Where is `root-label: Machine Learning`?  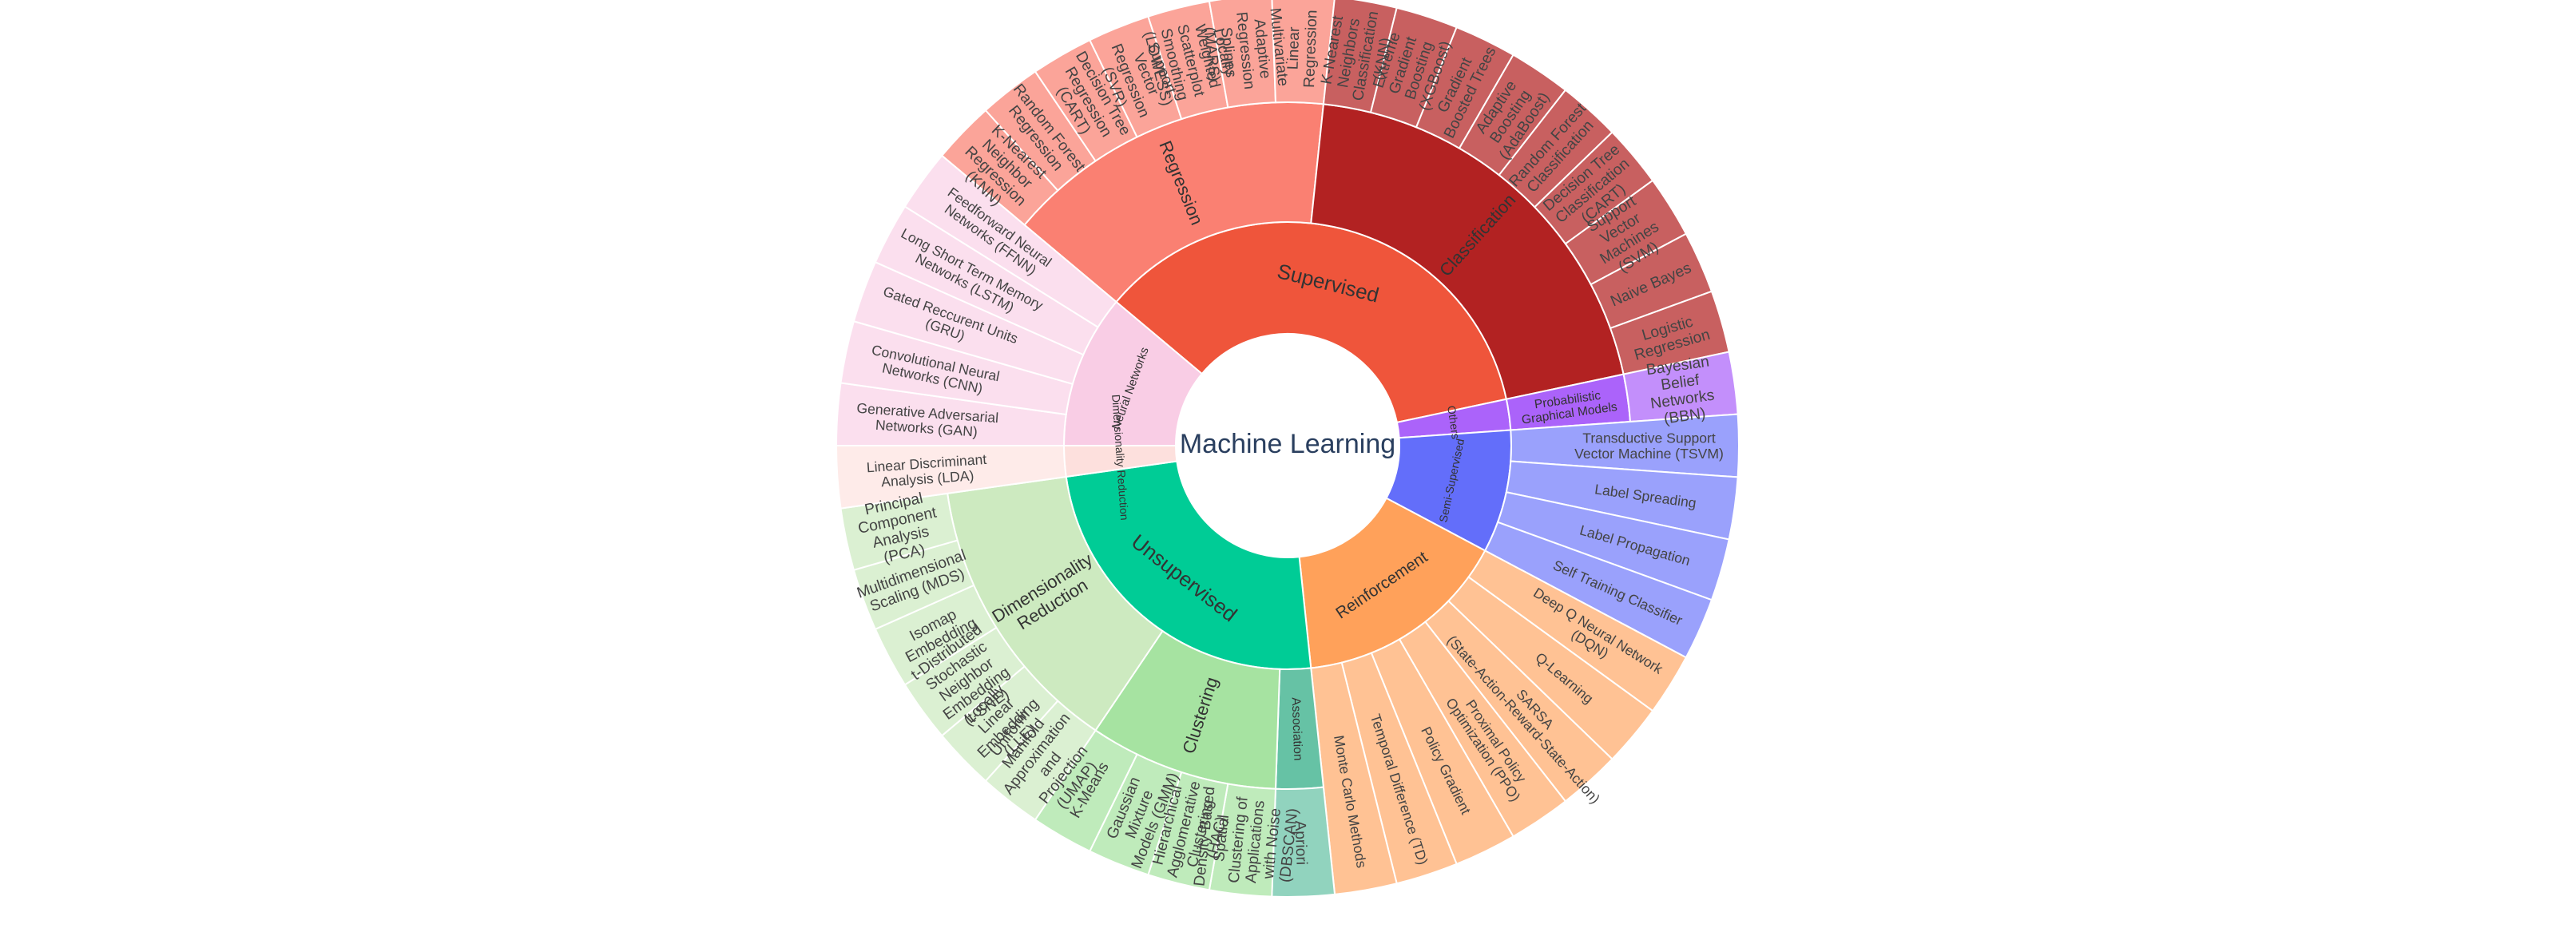 root-label: Machine Learning is located at coordinates (1287, 444).